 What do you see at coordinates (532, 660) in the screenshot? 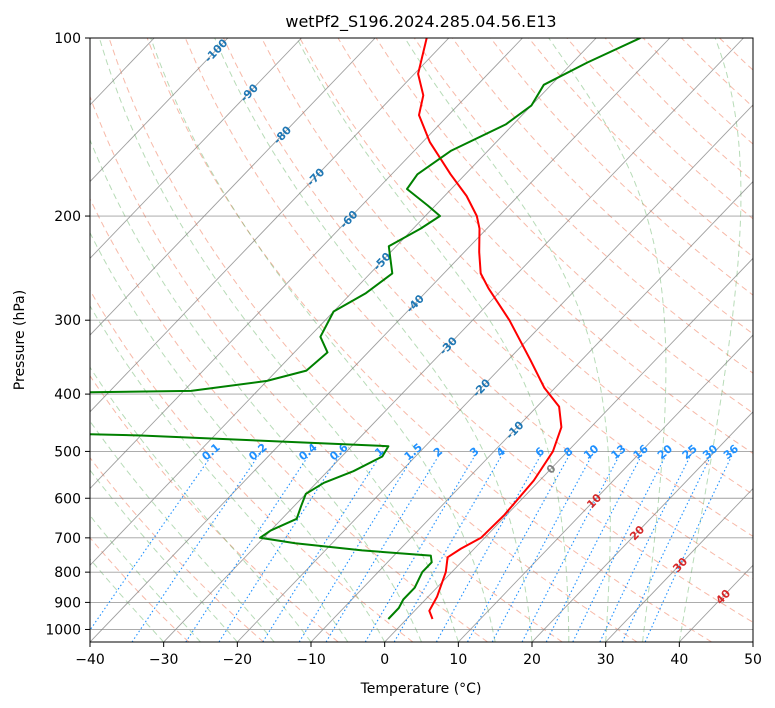
I see `x-tick-label: 20` at bounding box center [532, 660].